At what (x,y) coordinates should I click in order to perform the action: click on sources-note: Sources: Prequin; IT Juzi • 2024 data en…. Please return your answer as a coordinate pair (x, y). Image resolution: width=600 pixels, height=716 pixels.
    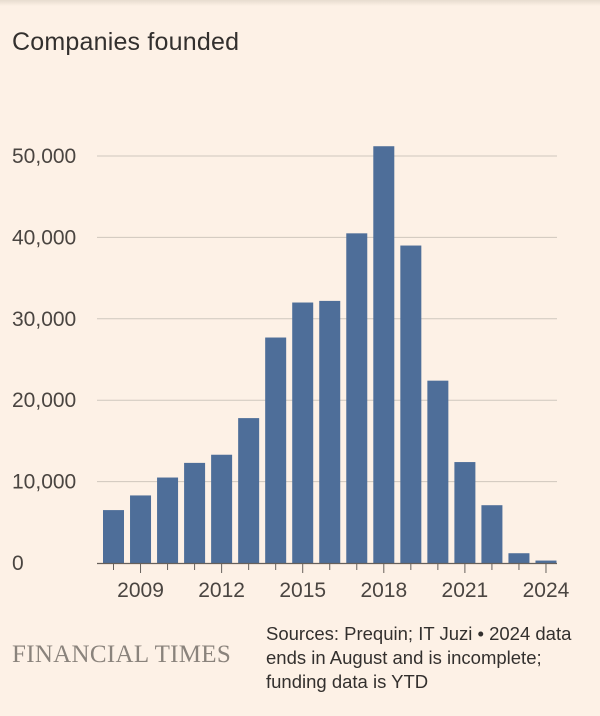
    Looking at the image, I should click on (419, 657).